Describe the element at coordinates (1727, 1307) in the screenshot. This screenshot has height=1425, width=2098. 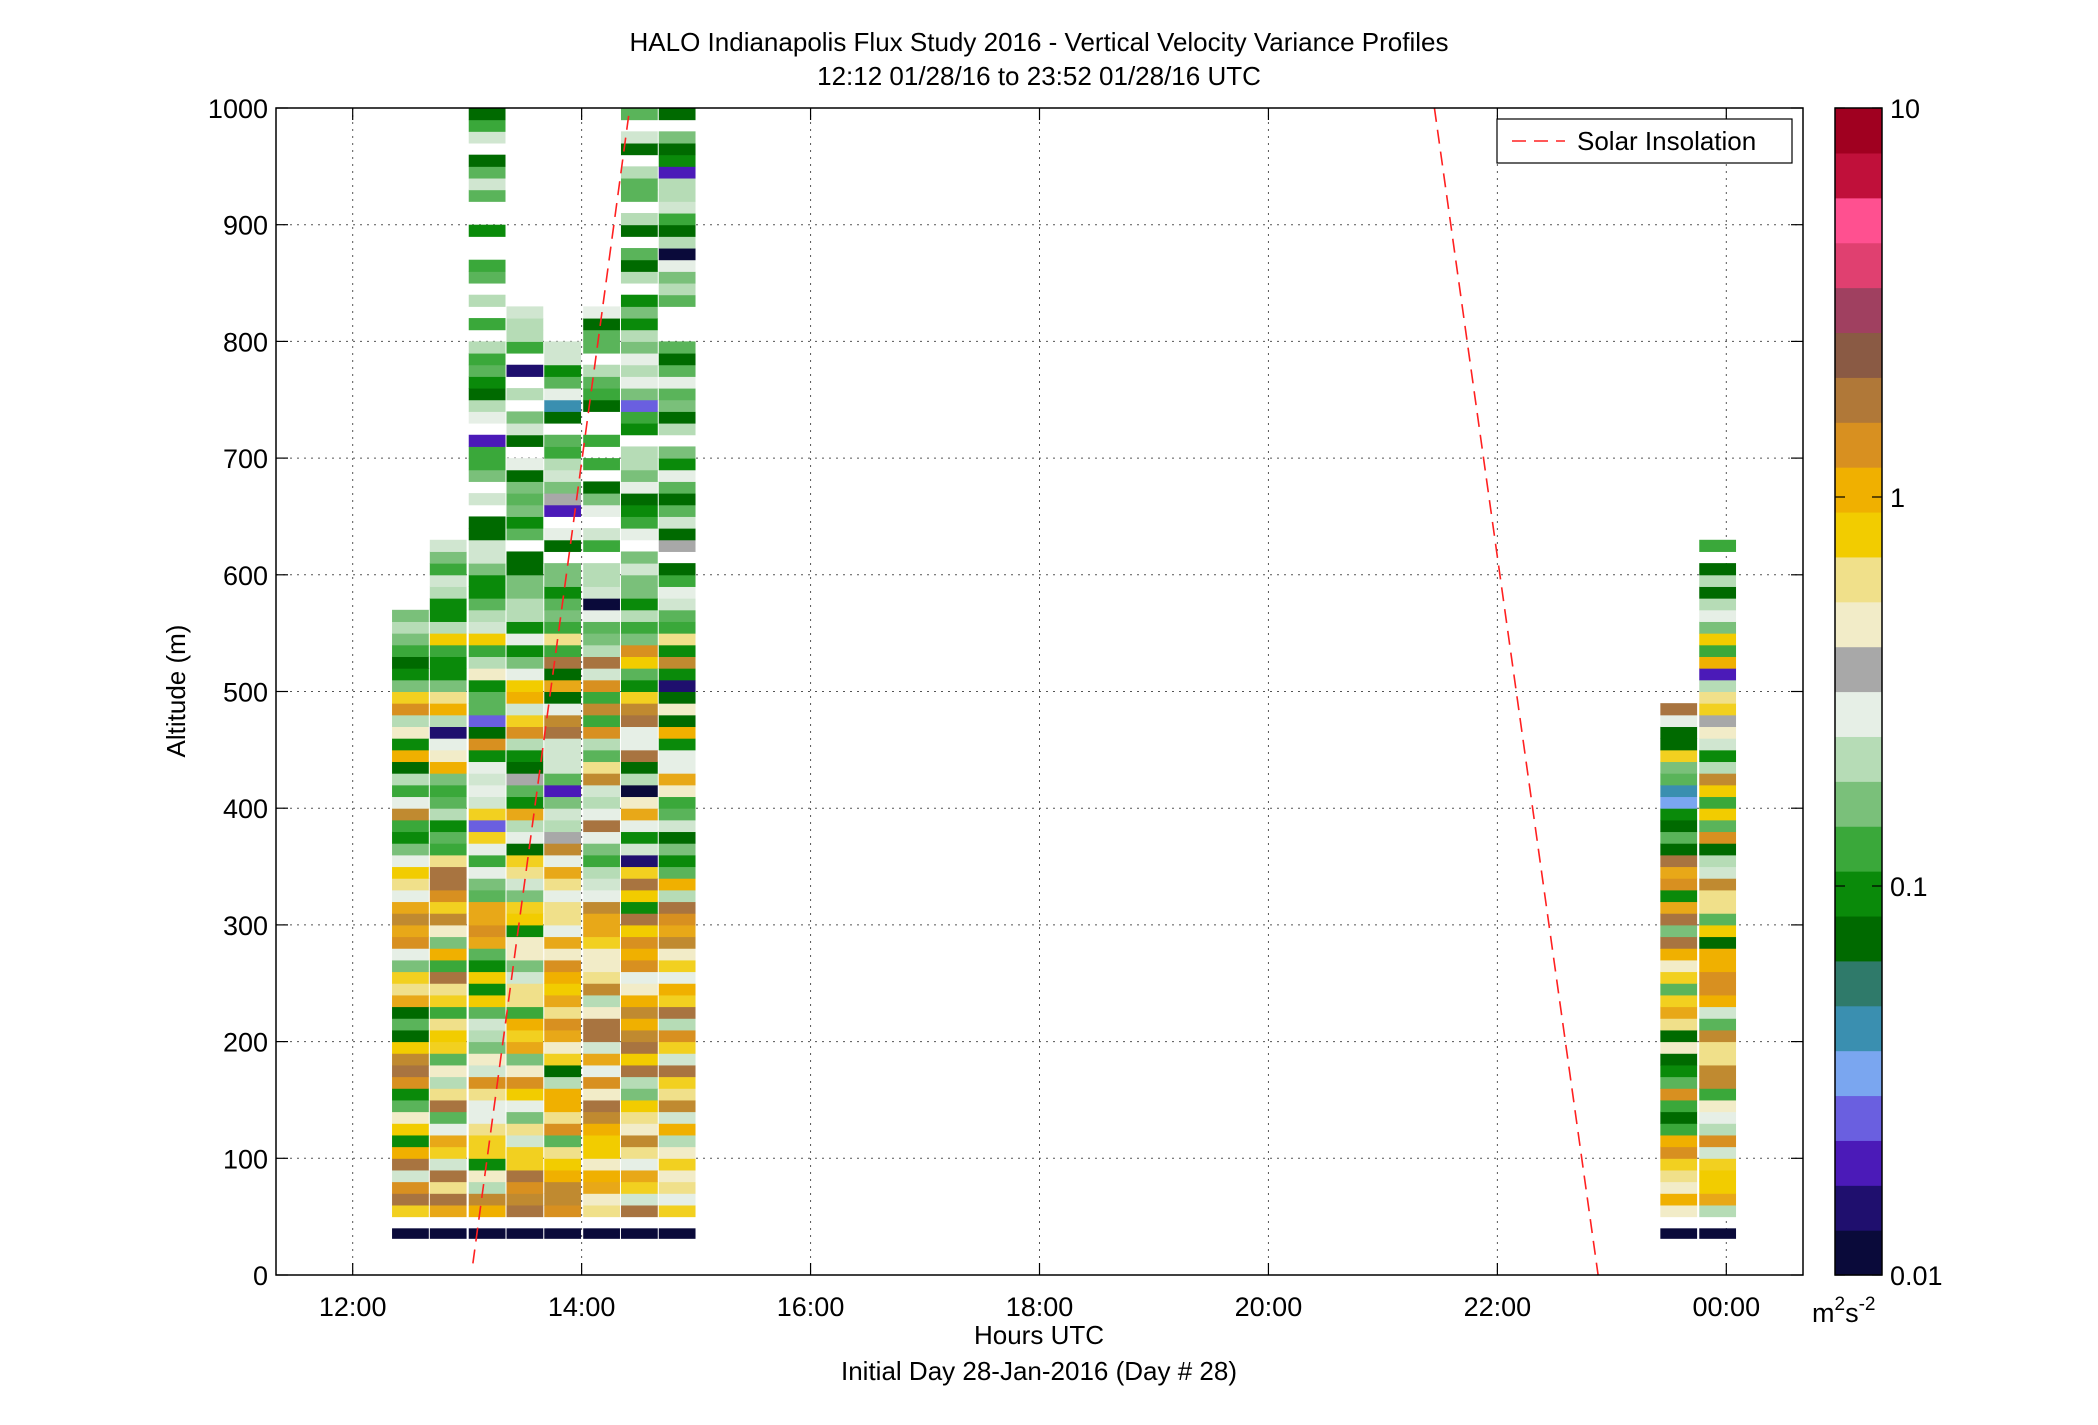
I see `x-tick-label: 00:00` at that location.